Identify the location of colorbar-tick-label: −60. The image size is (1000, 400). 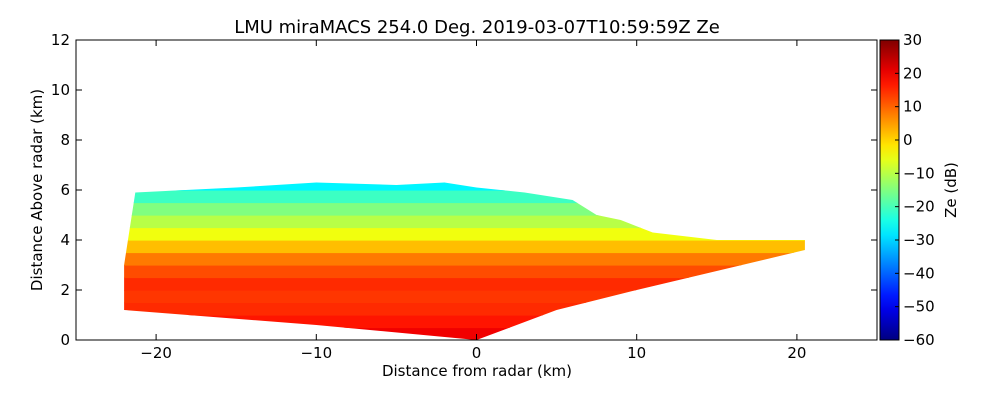
(919, 340).